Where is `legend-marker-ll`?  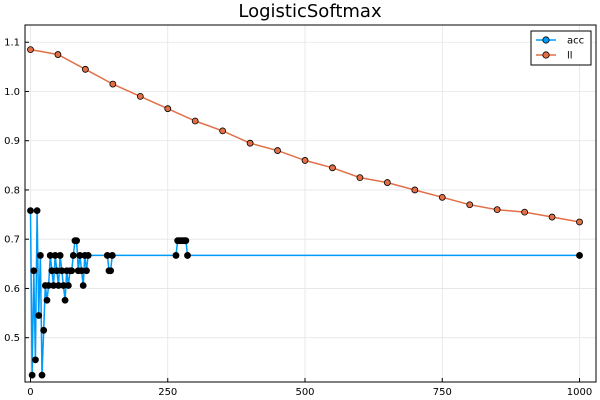
legend-marker-ll is located at coordinates (546, 55).